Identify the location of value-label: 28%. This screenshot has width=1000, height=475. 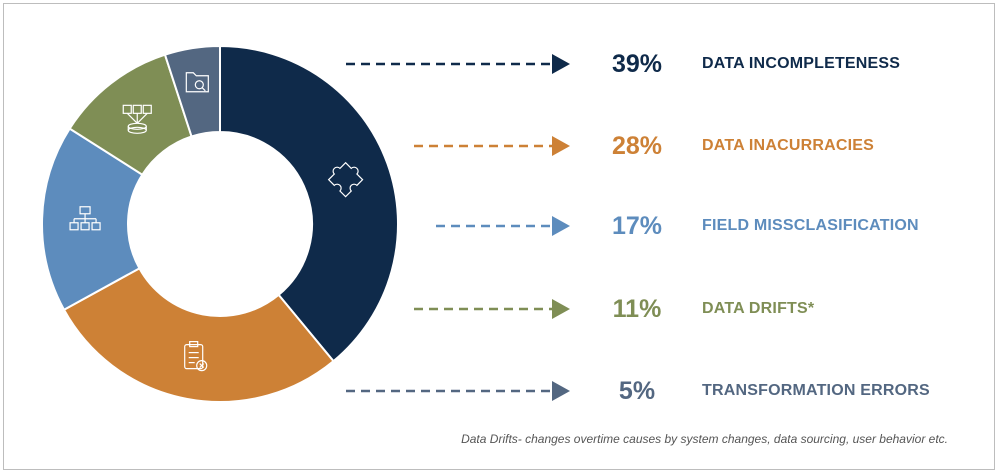
(637, 146).